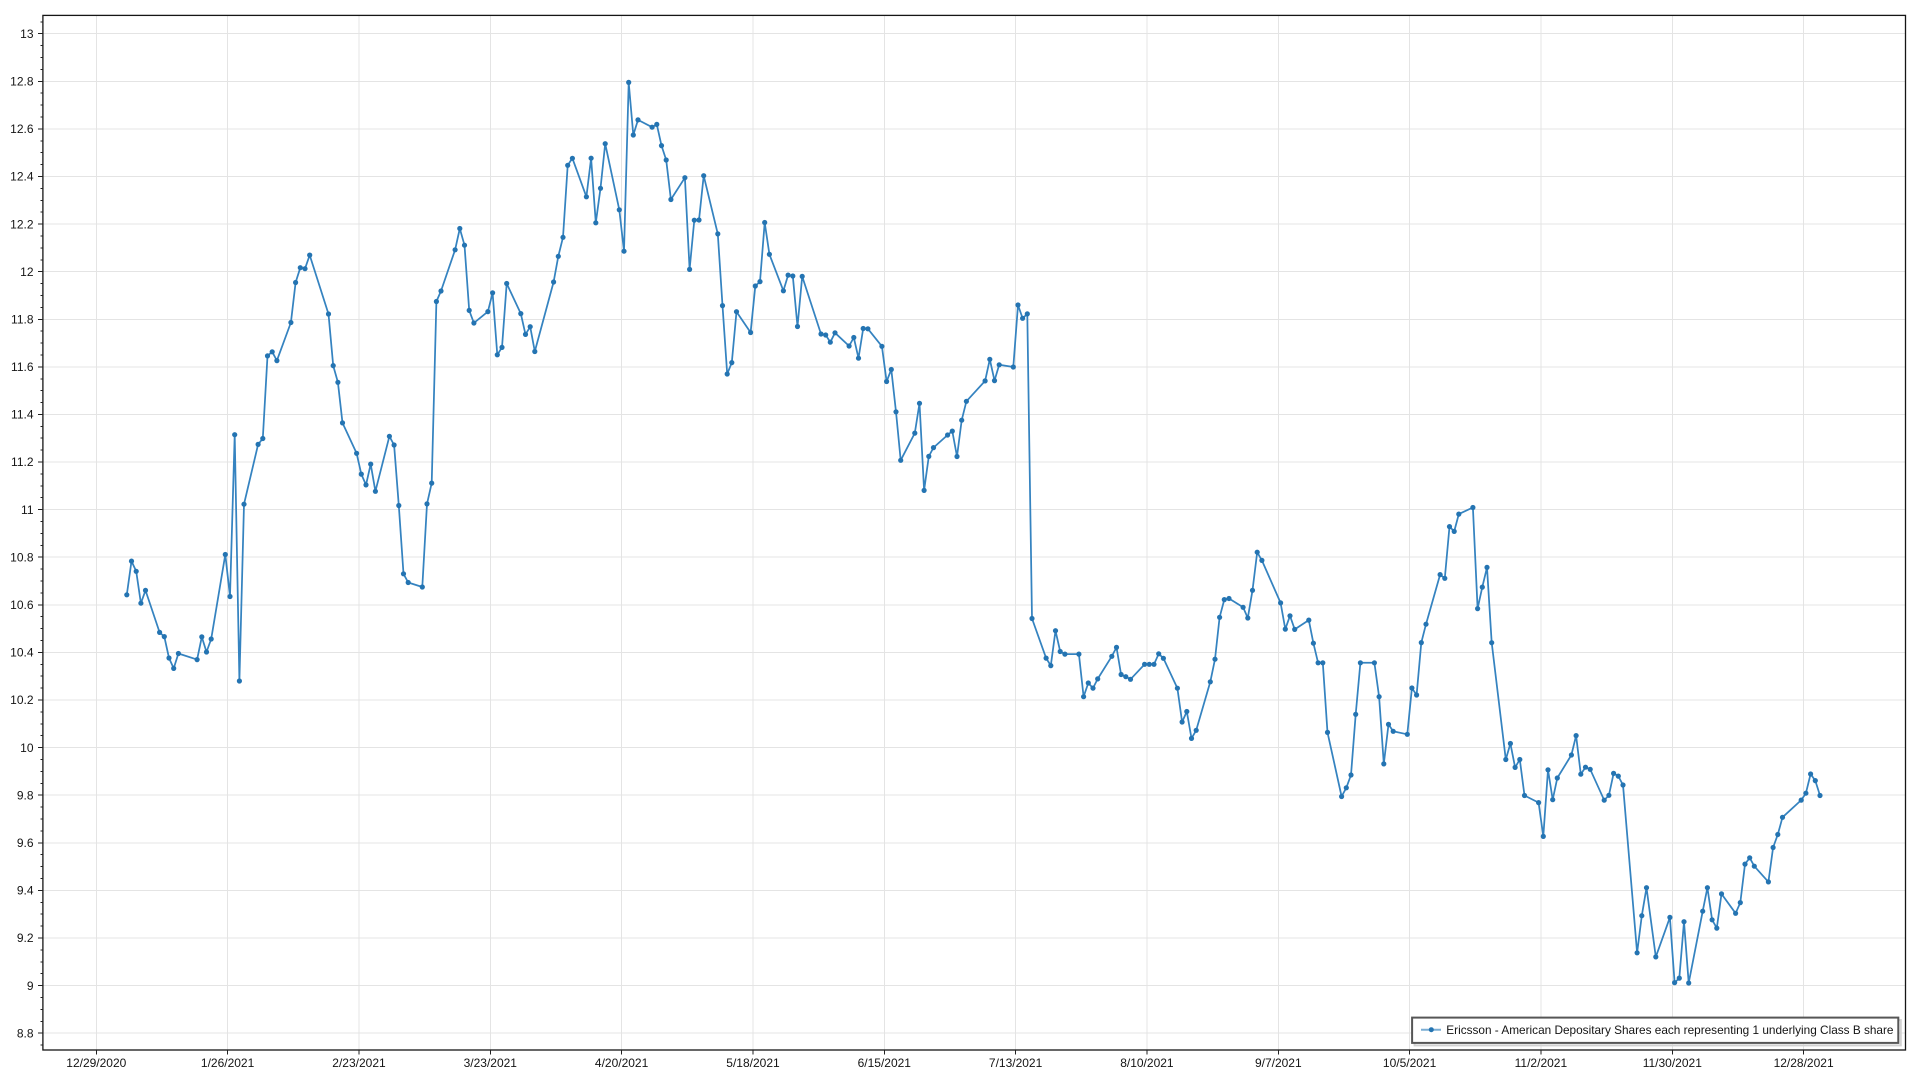 This screenshot has height=1080, width=1920. What do you see at coordinates (22, 605) in the screenshot?
I see `svg-text: 10.6` at bounding box center [22, 605].